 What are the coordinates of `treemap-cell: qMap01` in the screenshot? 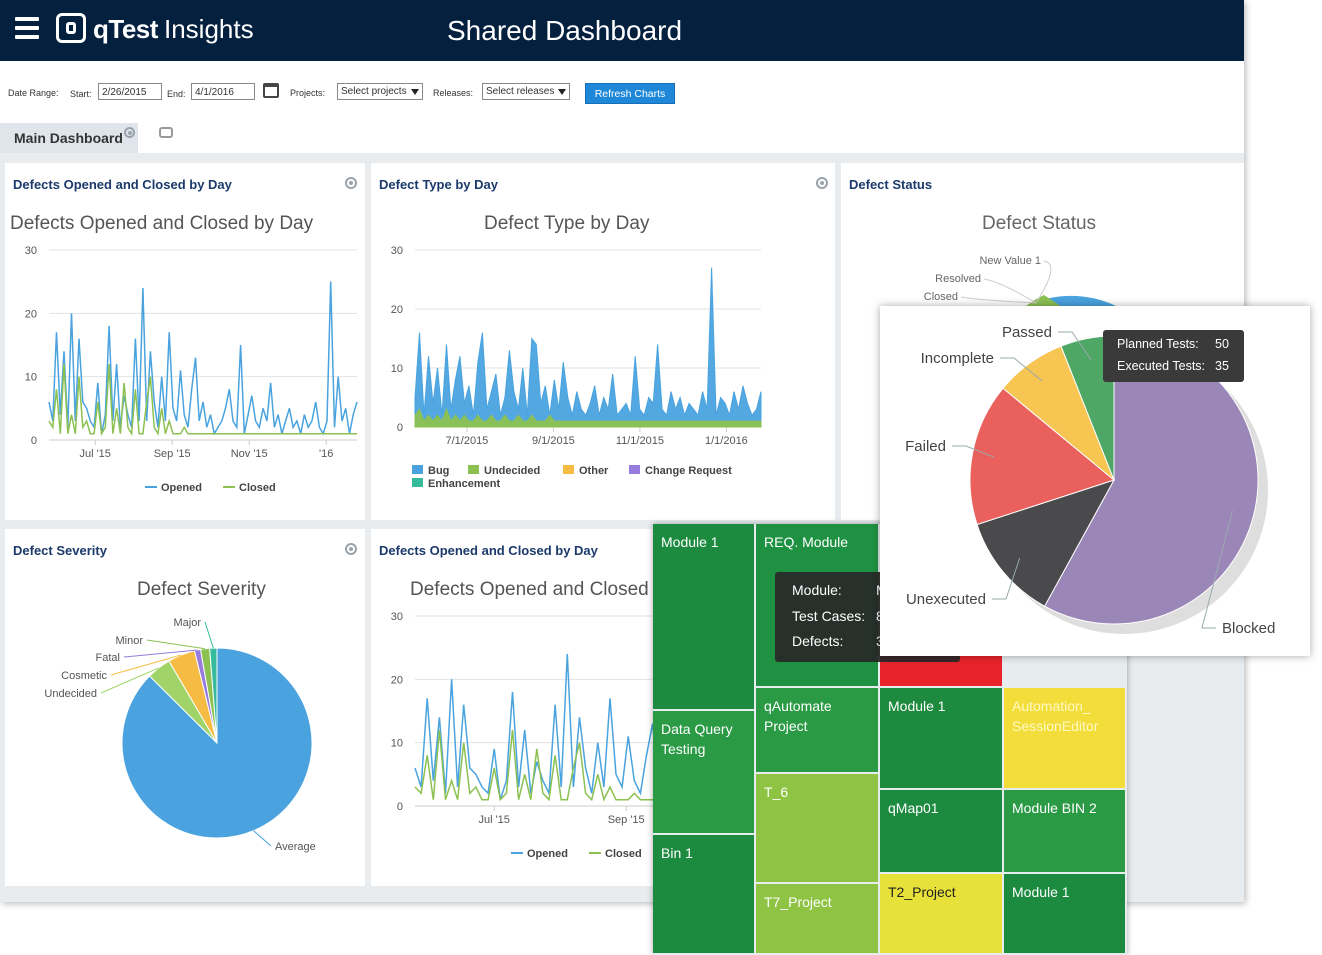 It's located at (942, 832).